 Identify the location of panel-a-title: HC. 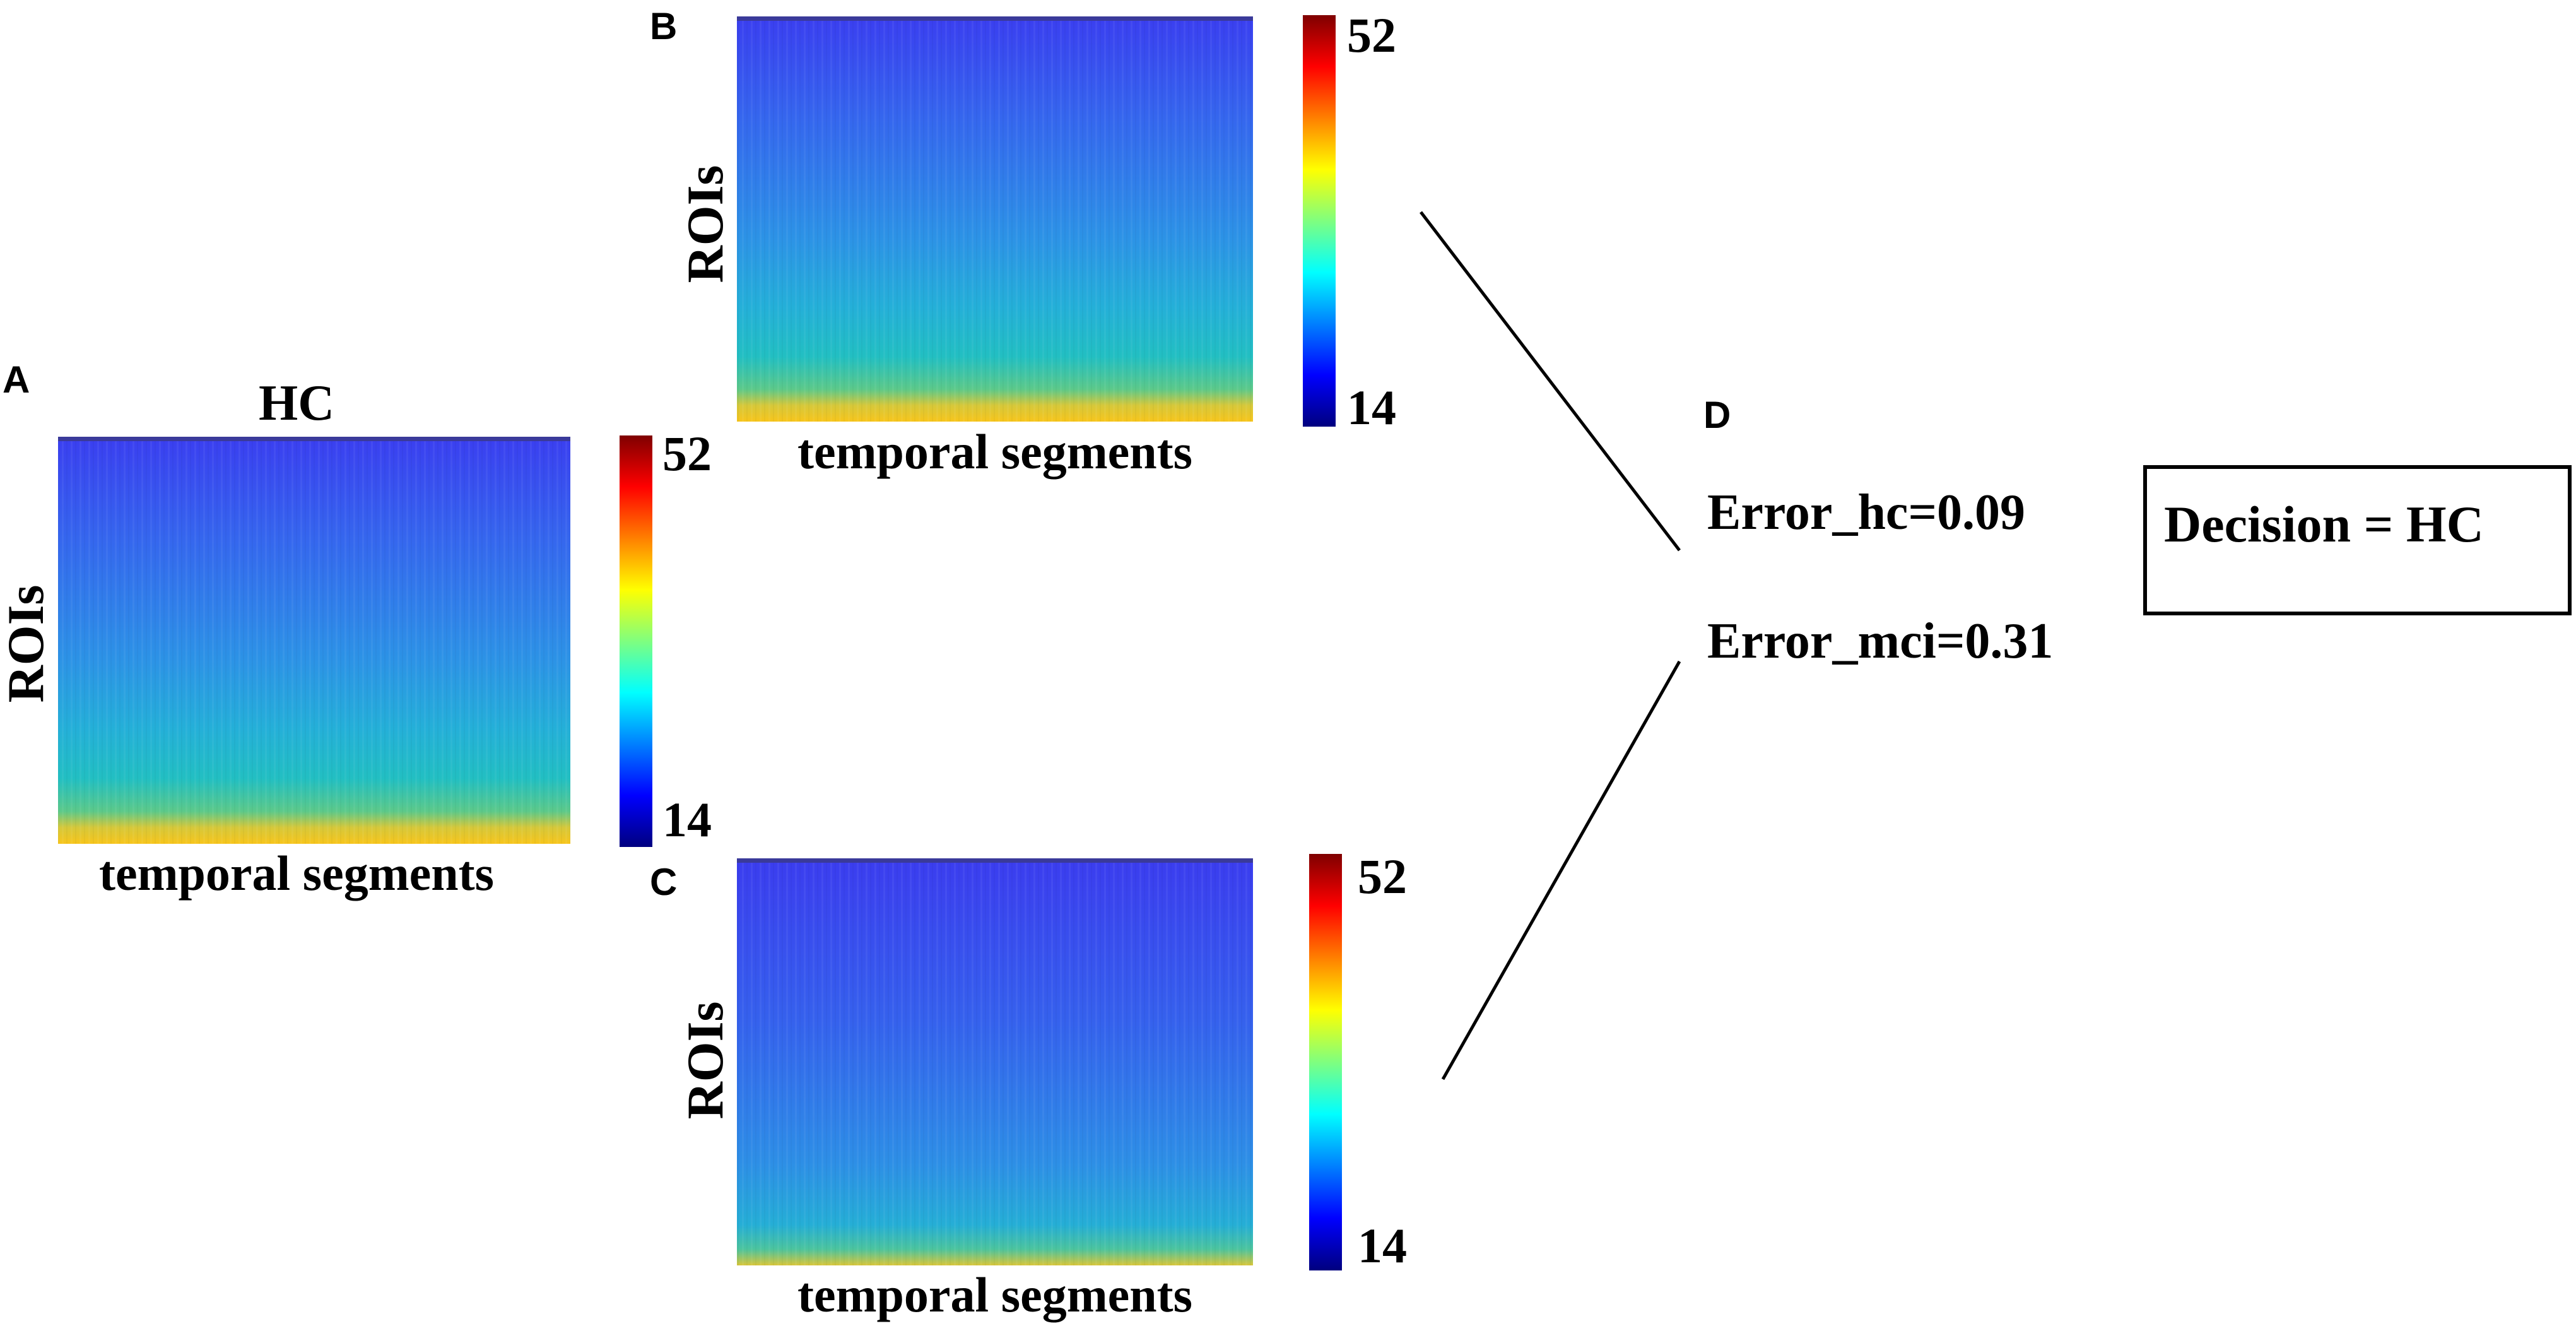
(296, 403).